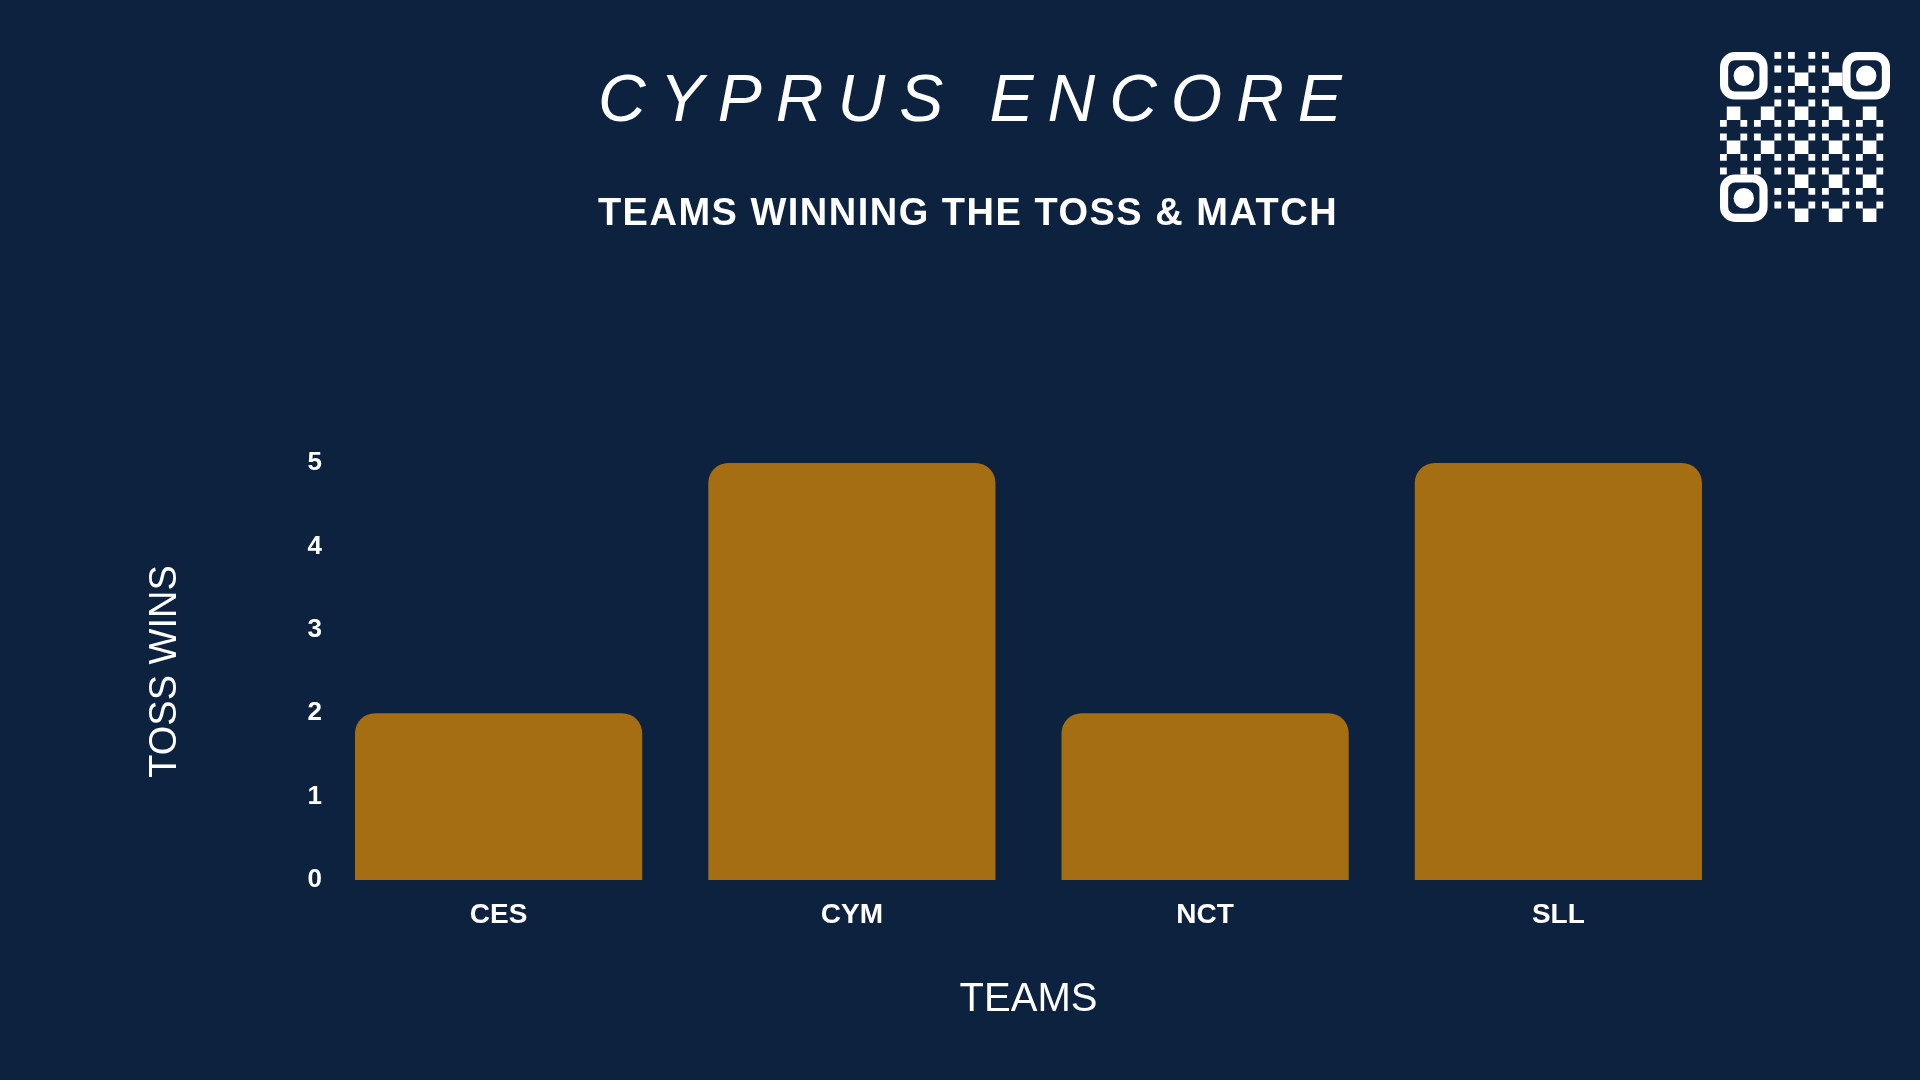 The width and height of the screenshot is (1920, 1080). What do you see at coordinates (315, 544) in the screenshot?
I see `y-tick-label: 4` at bounding box center [315, 544].